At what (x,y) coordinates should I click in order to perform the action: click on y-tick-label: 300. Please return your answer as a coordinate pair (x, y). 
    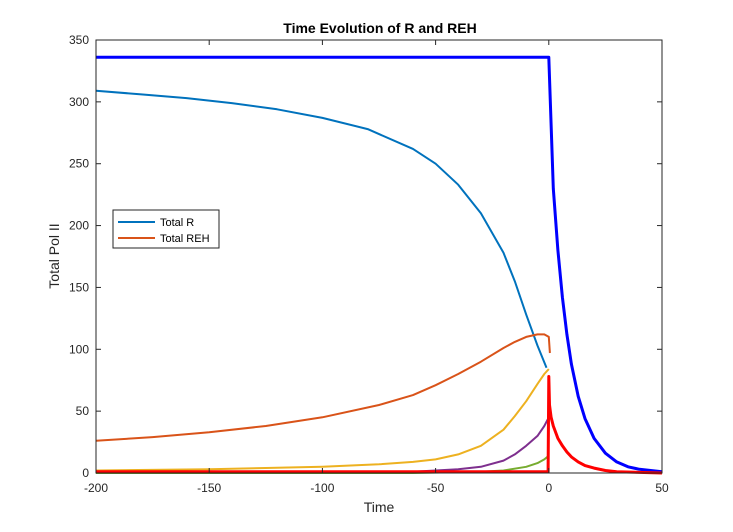
    Looking at the image, I should click on (79, 102).